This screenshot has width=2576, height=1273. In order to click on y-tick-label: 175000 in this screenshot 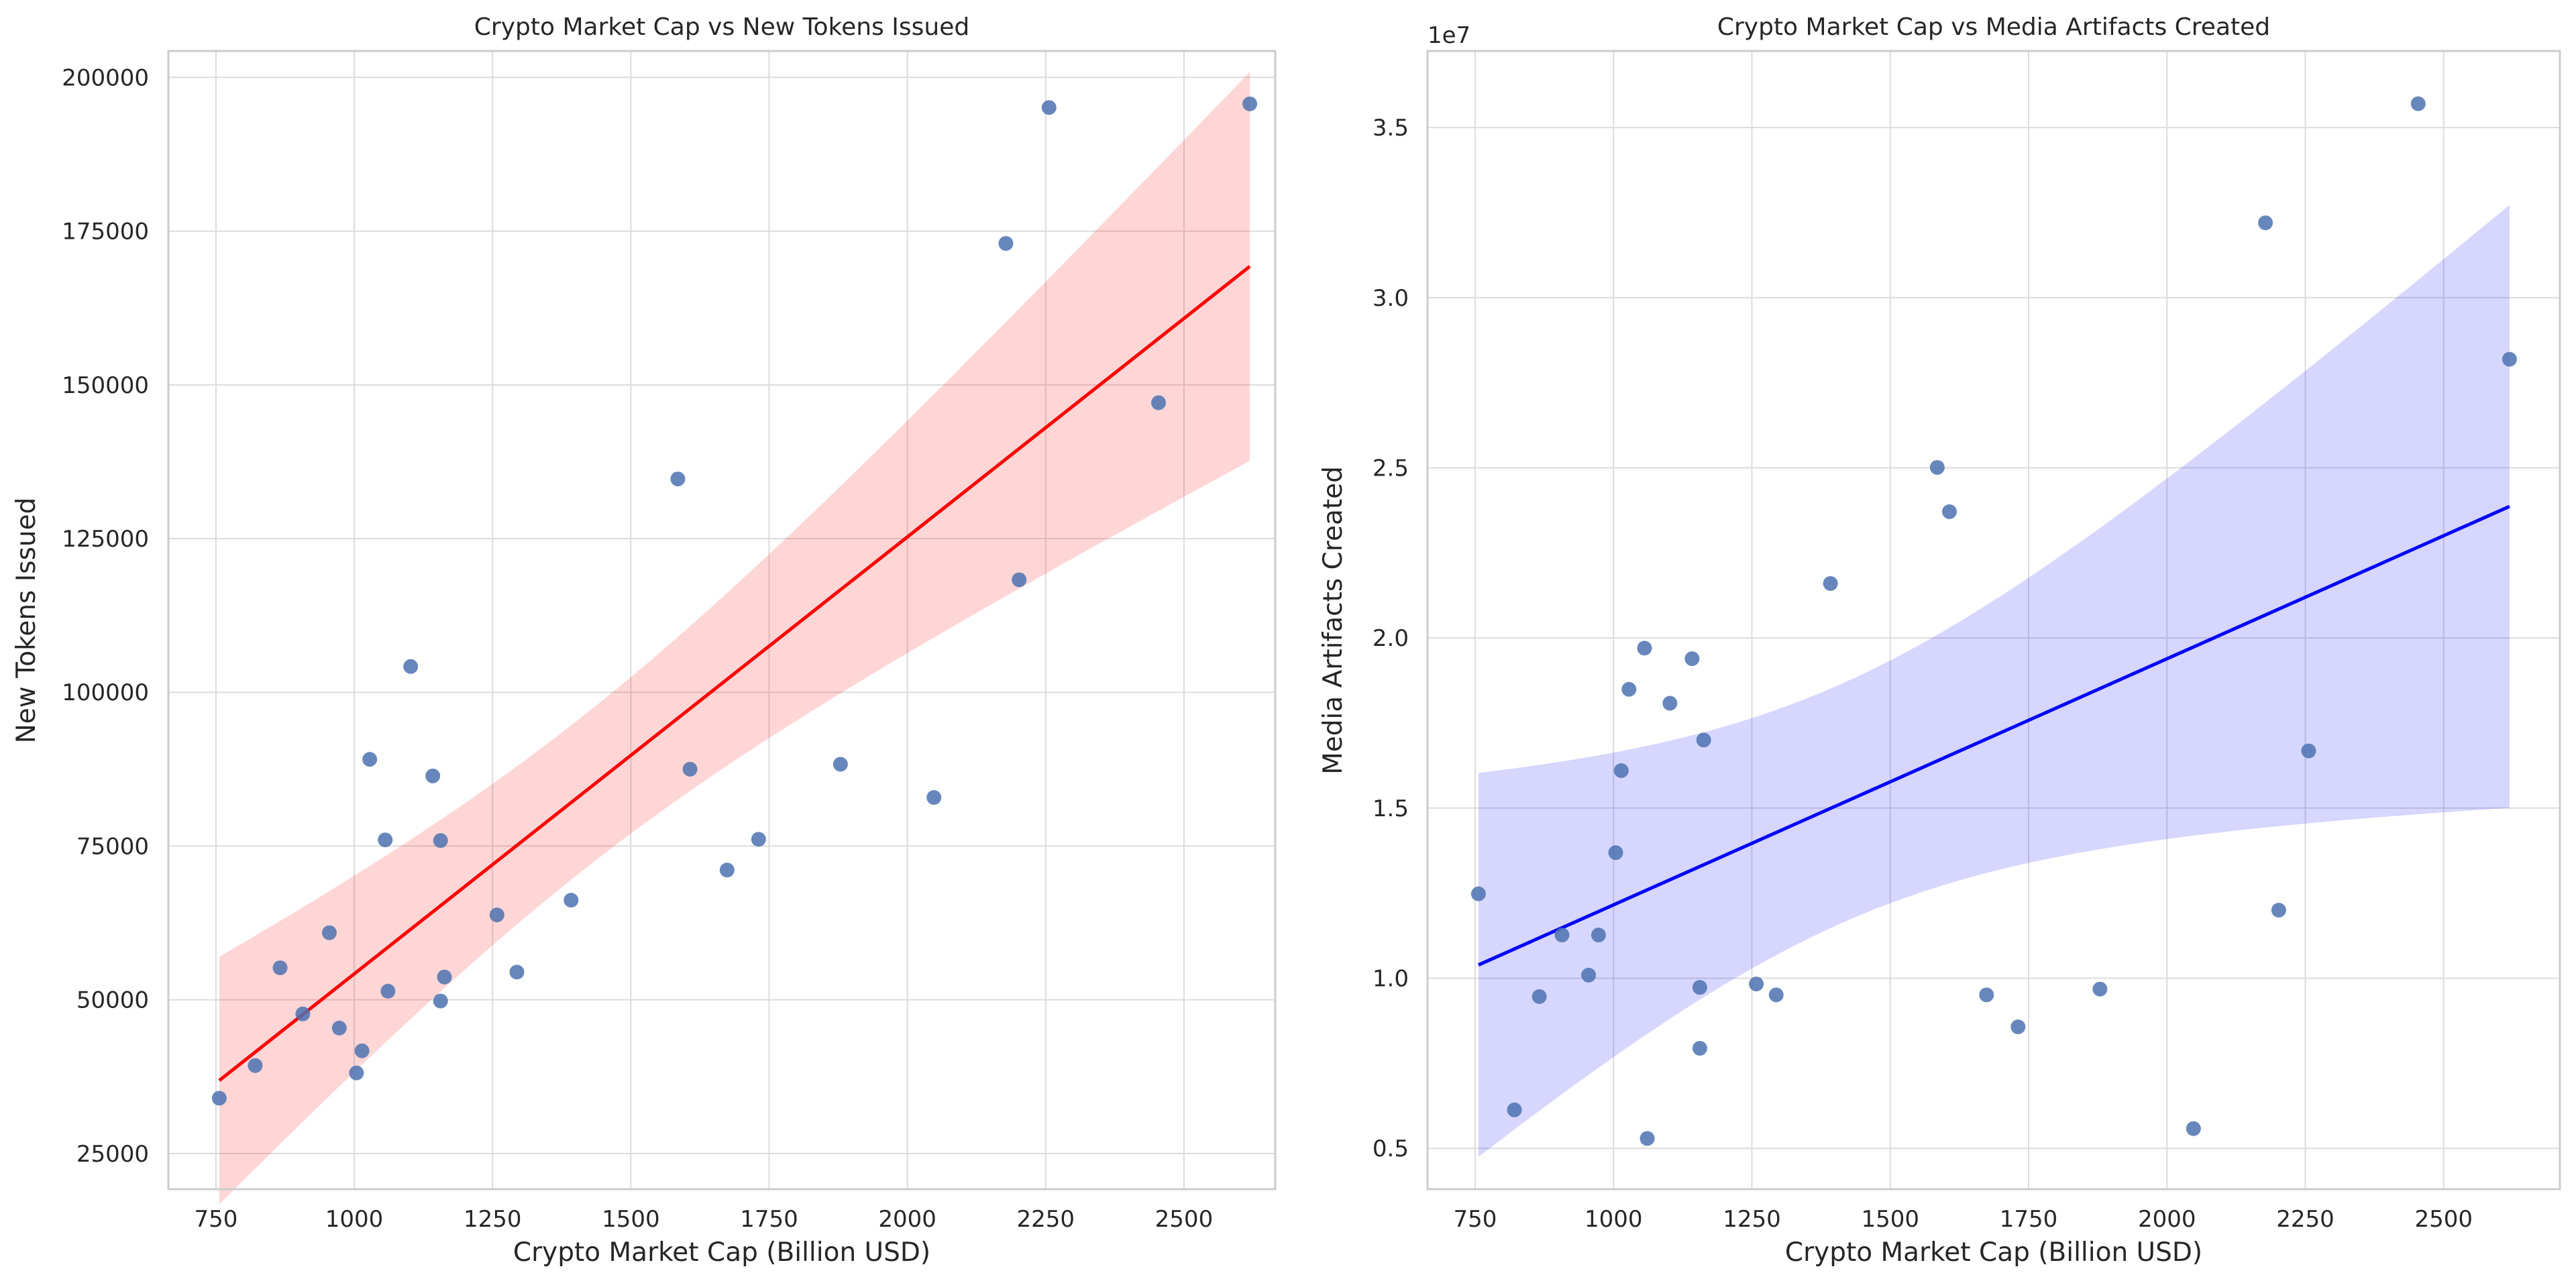, I will do `click(105, 232)`.